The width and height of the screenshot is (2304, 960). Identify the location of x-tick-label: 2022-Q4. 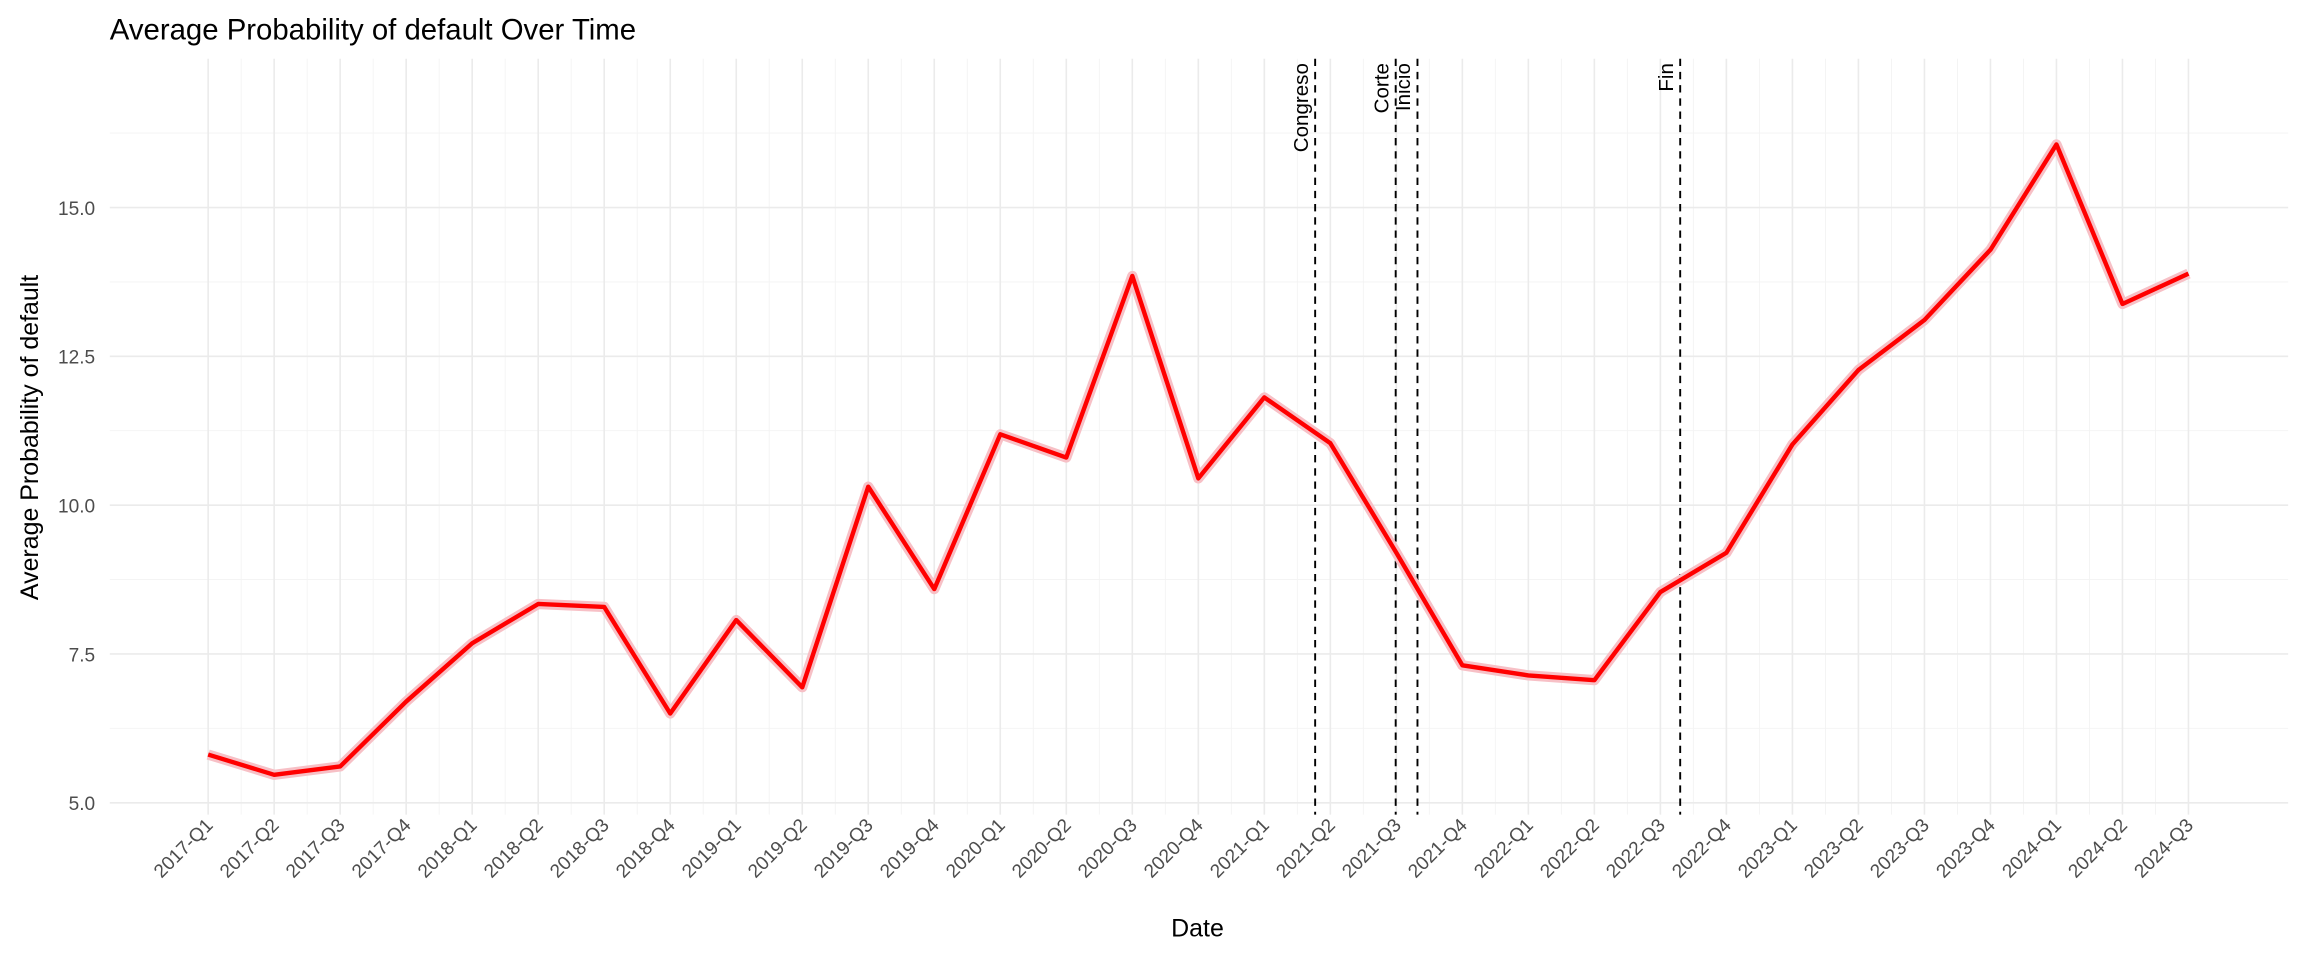
(1702, 849).